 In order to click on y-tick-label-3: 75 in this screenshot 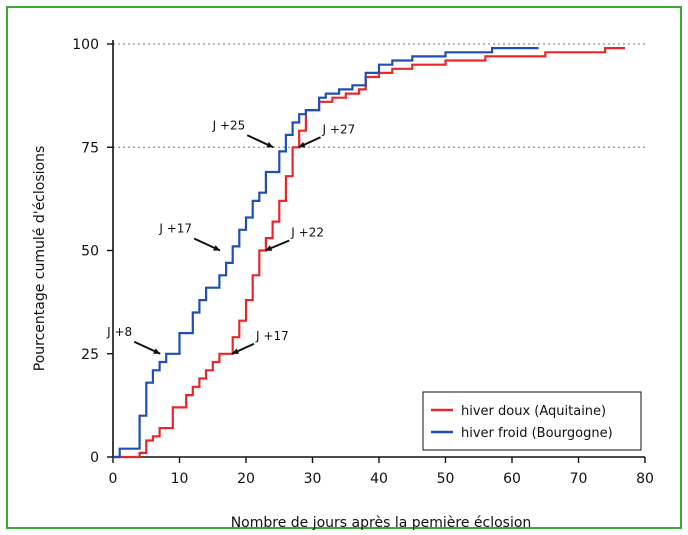, I will do `click(90, 148)`.